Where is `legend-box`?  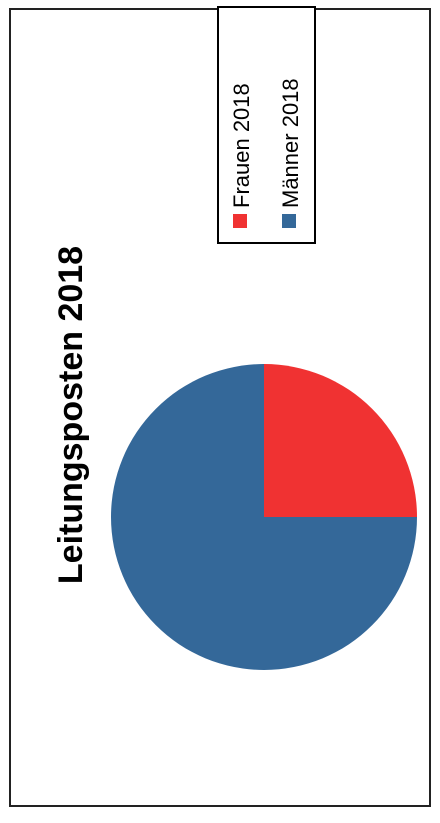
legend-box is located at coordinates (266, 125).